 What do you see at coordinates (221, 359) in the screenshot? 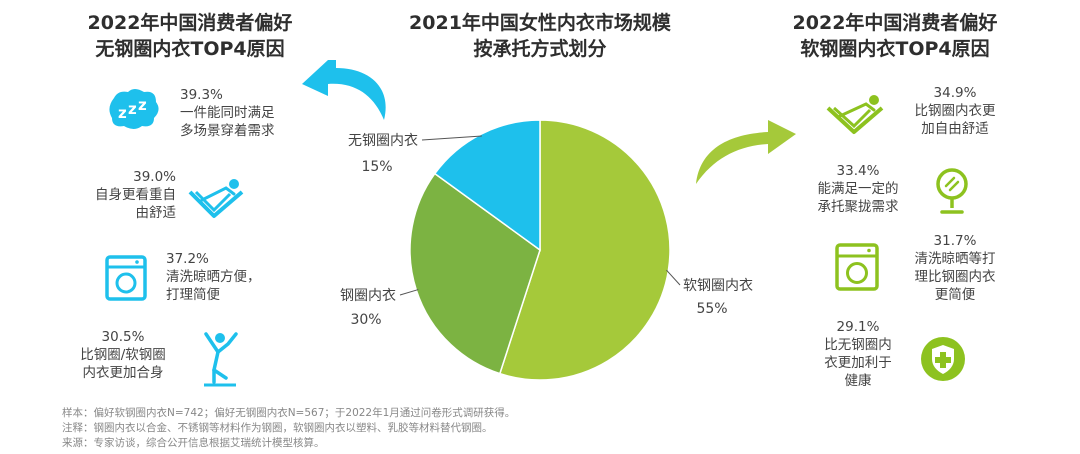
I see `stretching-person-icon` at bounding box center [221, 359].